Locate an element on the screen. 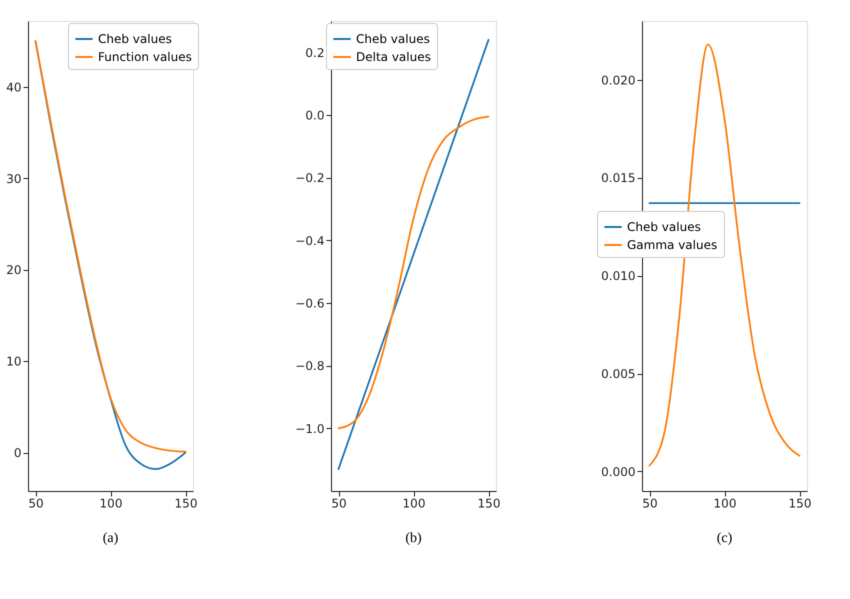  y-tick-label: −1.0 is located at coordinates (309, 429).